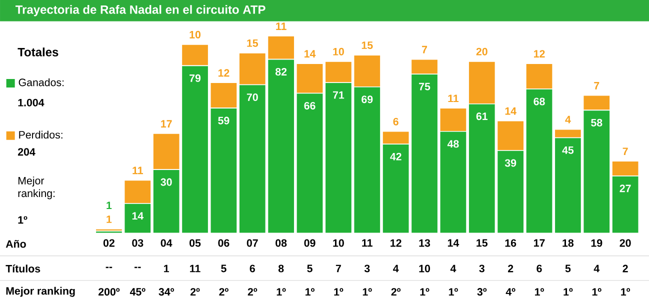  I want to click on data-label: 68, so click(539, 102).